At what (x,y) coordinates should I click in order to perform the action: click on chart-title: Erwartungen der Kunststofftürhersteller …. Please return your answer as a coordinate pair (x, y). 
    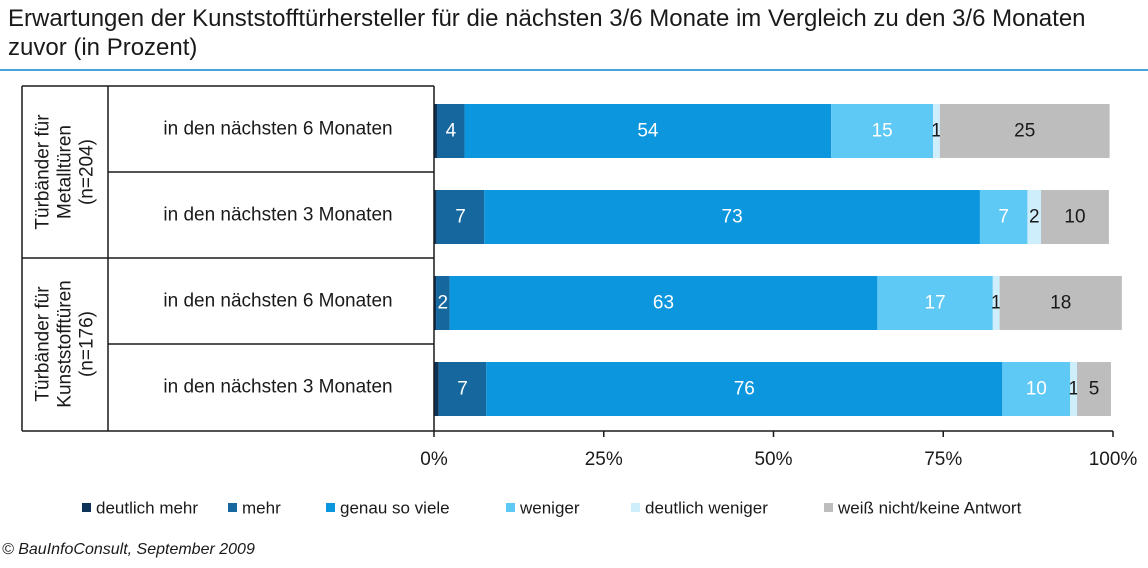
    Looking at the image, I should click on (547, 33).